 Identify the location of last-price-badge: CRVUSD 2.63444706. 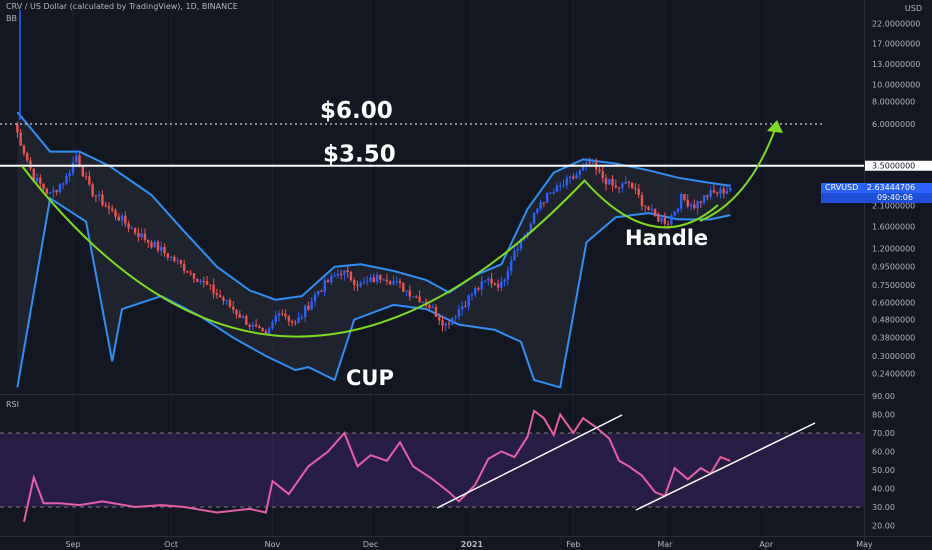
(876, 188).